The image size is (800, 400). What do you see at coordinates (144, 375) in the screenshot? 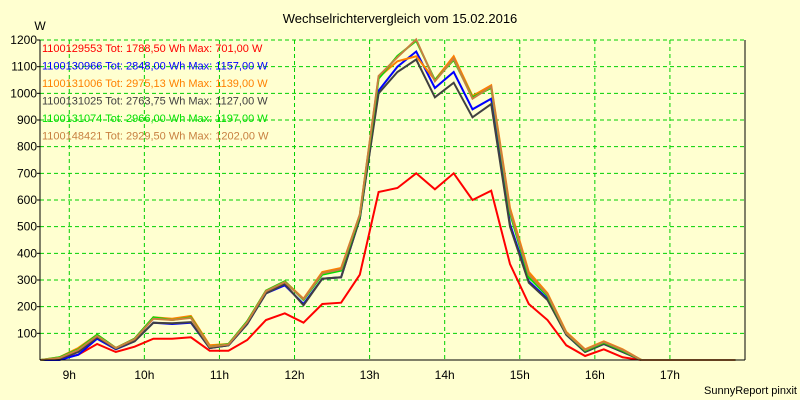
I see `x-tick-label: 10h` at bounding box center [144, 375].